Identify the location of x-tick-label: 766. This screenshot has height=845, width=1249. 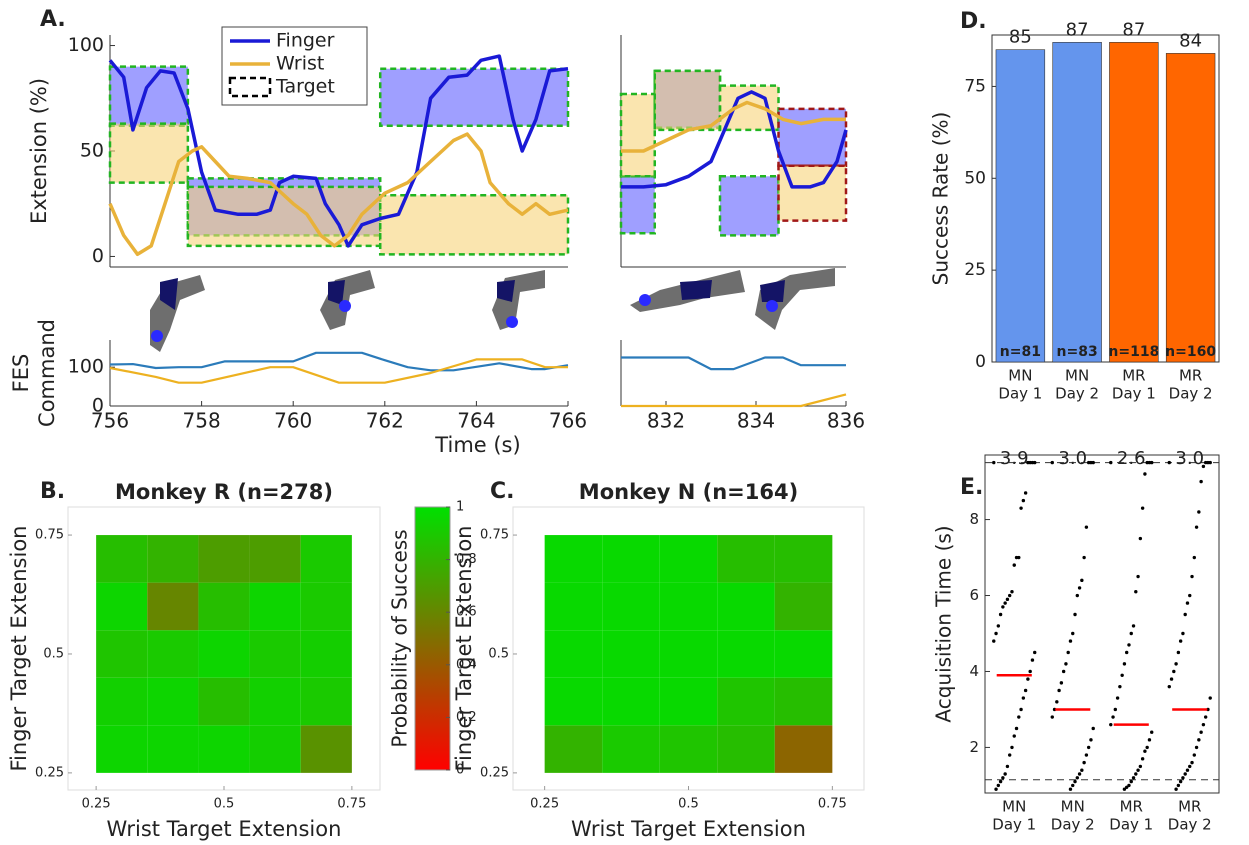
(568, 421).